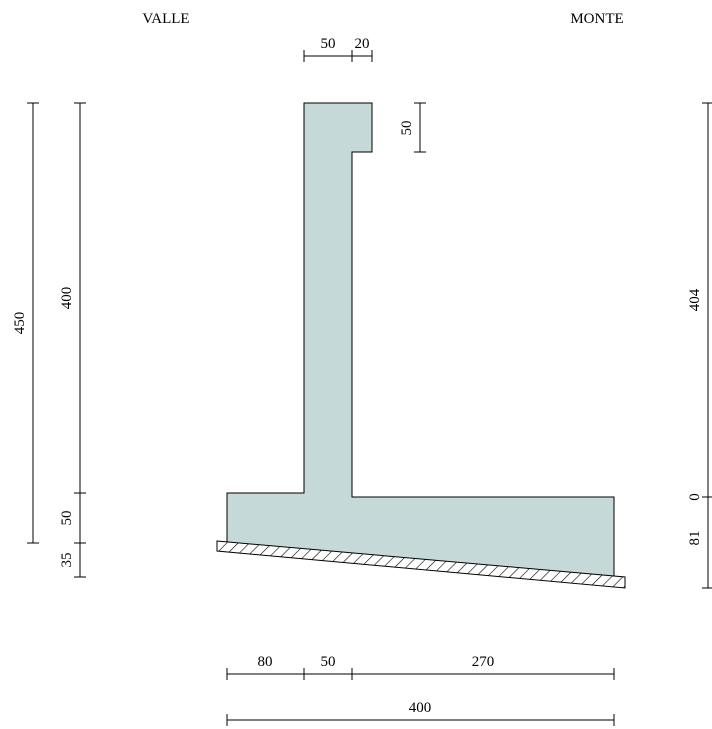 The image size is (712, 729). I want to click on top-offset-label: 20, so click(362, 44).